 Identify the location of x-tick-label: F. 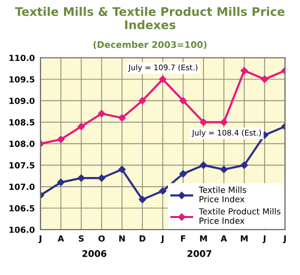
(183, 238).